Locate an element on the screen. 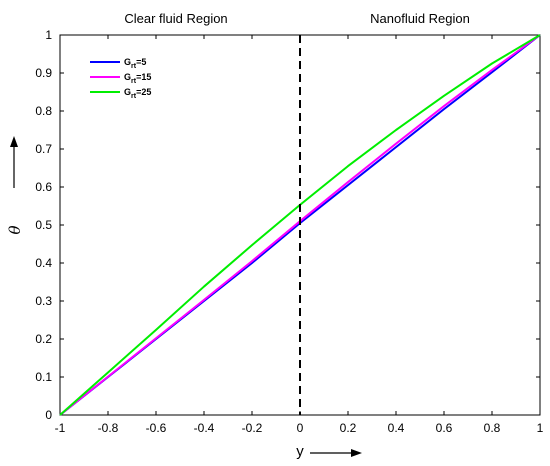  x-tick-label: 0.6 is located at coordinates (444, 428).